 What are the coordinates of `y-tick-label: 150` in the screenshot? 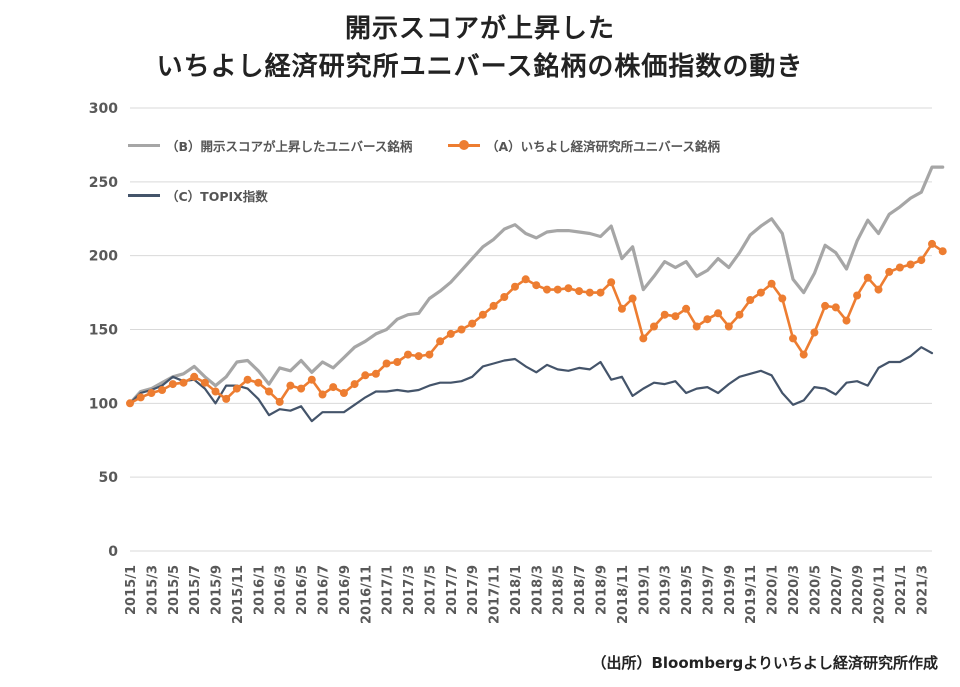 It's located at (103, 331).